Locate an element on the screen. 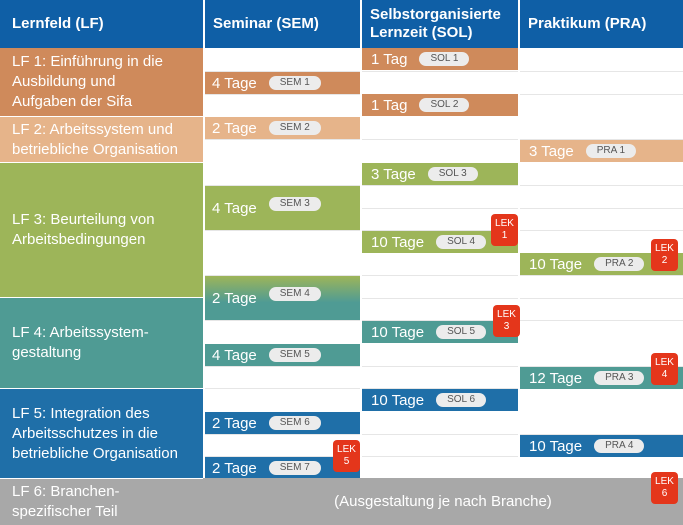 The height and width of the screenshot is (525, 683). segment-sem-7: 2 Tage SEM 7 is located at coordinates (281, 468).